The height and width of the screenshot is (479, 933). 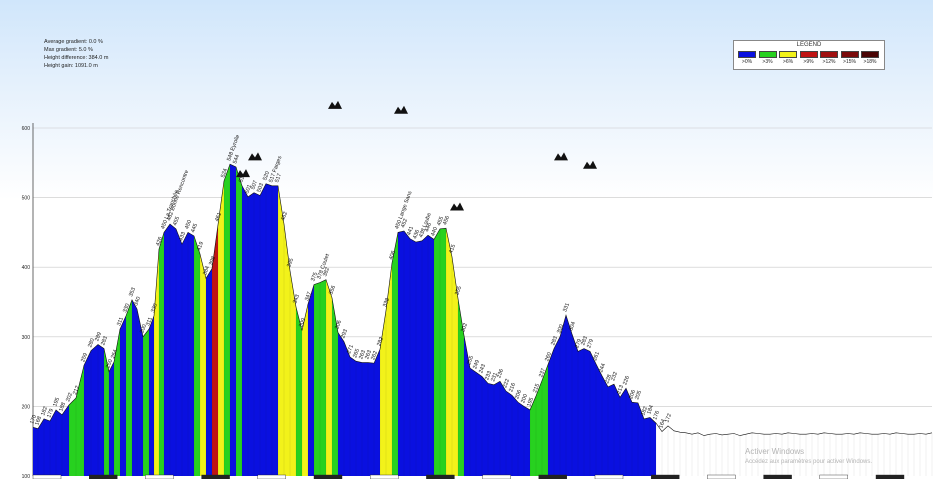 What do you see at coordinates (452, 249) in the screenshot?
I see `data-label: 415` at bounding box center [452, 249].